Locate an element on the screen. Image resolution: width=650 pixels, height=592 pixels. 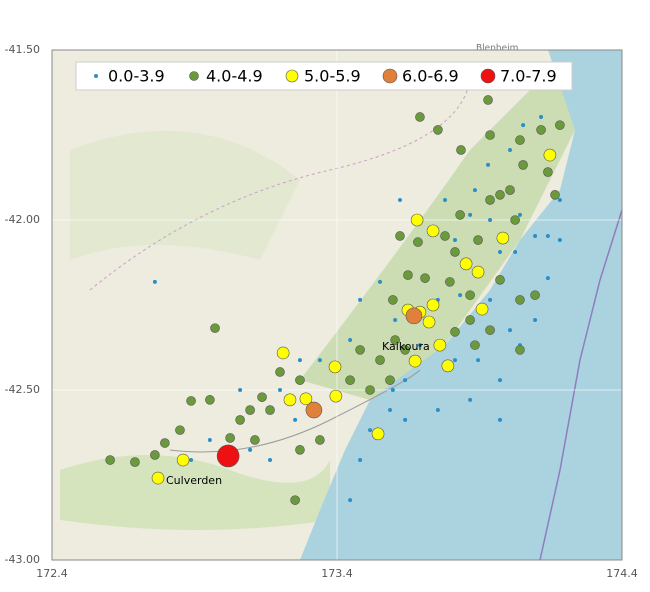
place-label: Blenheim is located at coordinates (497, 49).